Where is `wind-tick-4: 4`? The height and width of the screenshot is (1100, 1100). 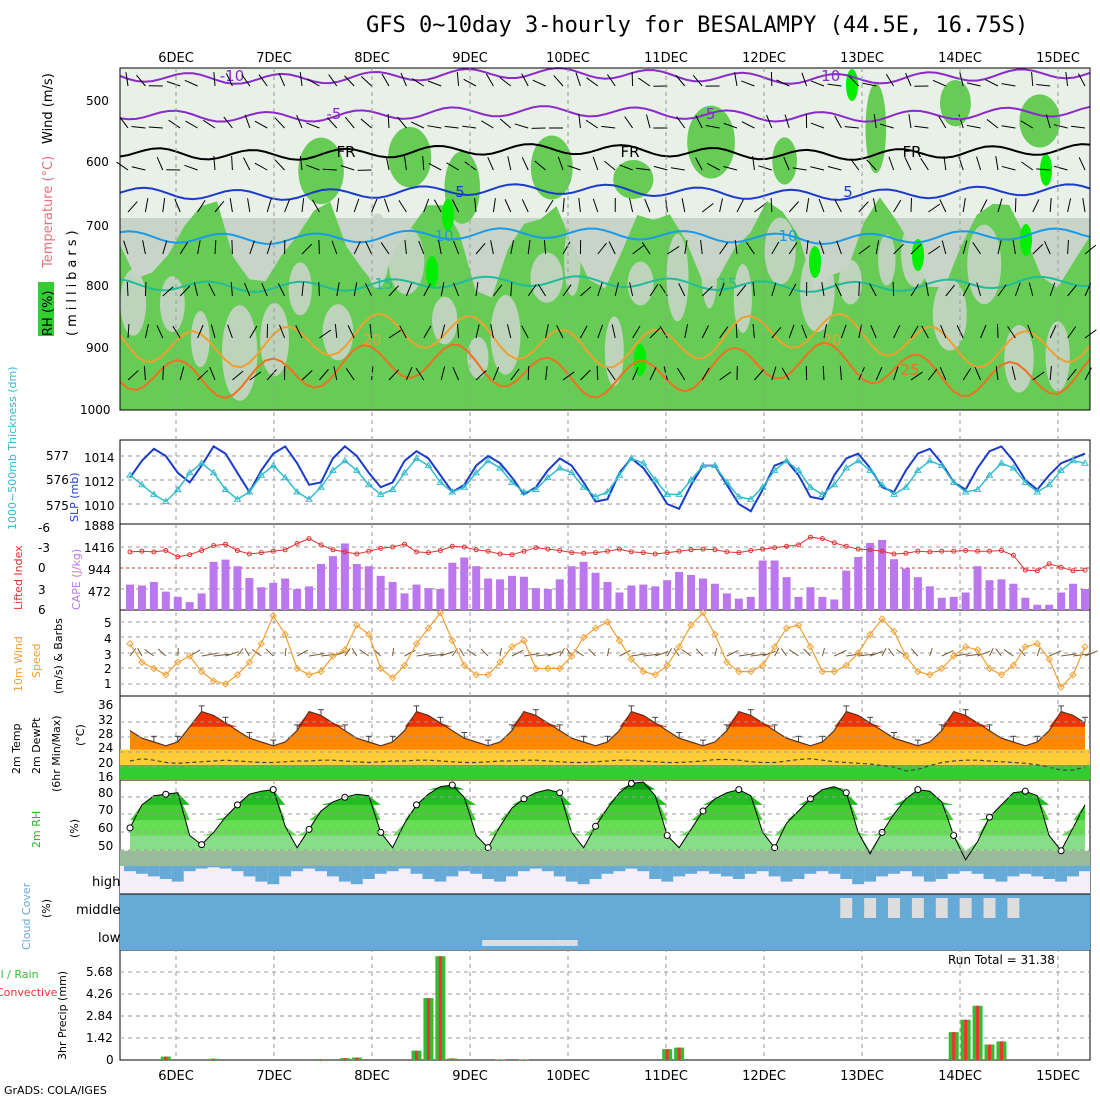 wind-tick-4: 4 is located at coordinates (108, 639).